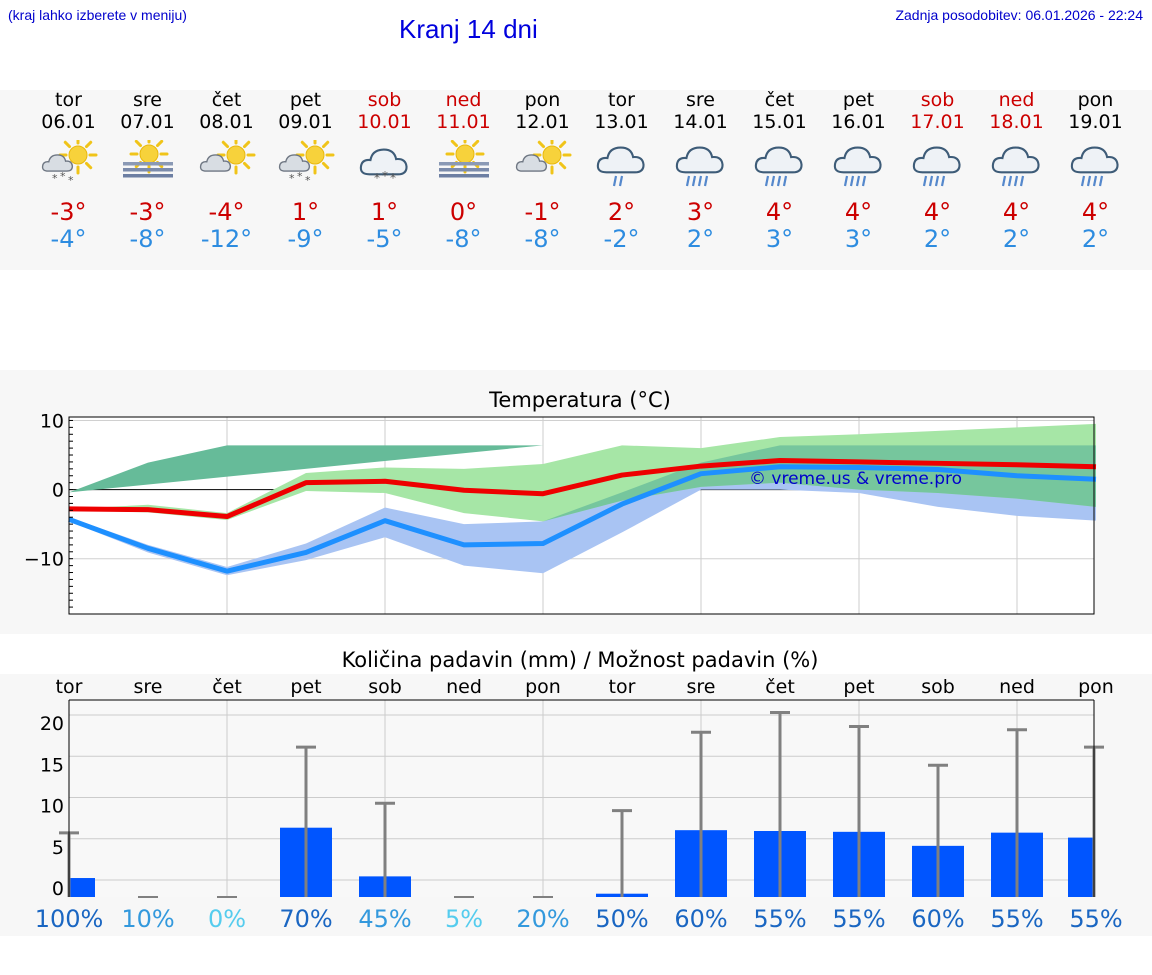  What do you see at coordinates (226, 212) in the screenshot?
I see `max-temp: -4°` at bounding box center [226, 212].